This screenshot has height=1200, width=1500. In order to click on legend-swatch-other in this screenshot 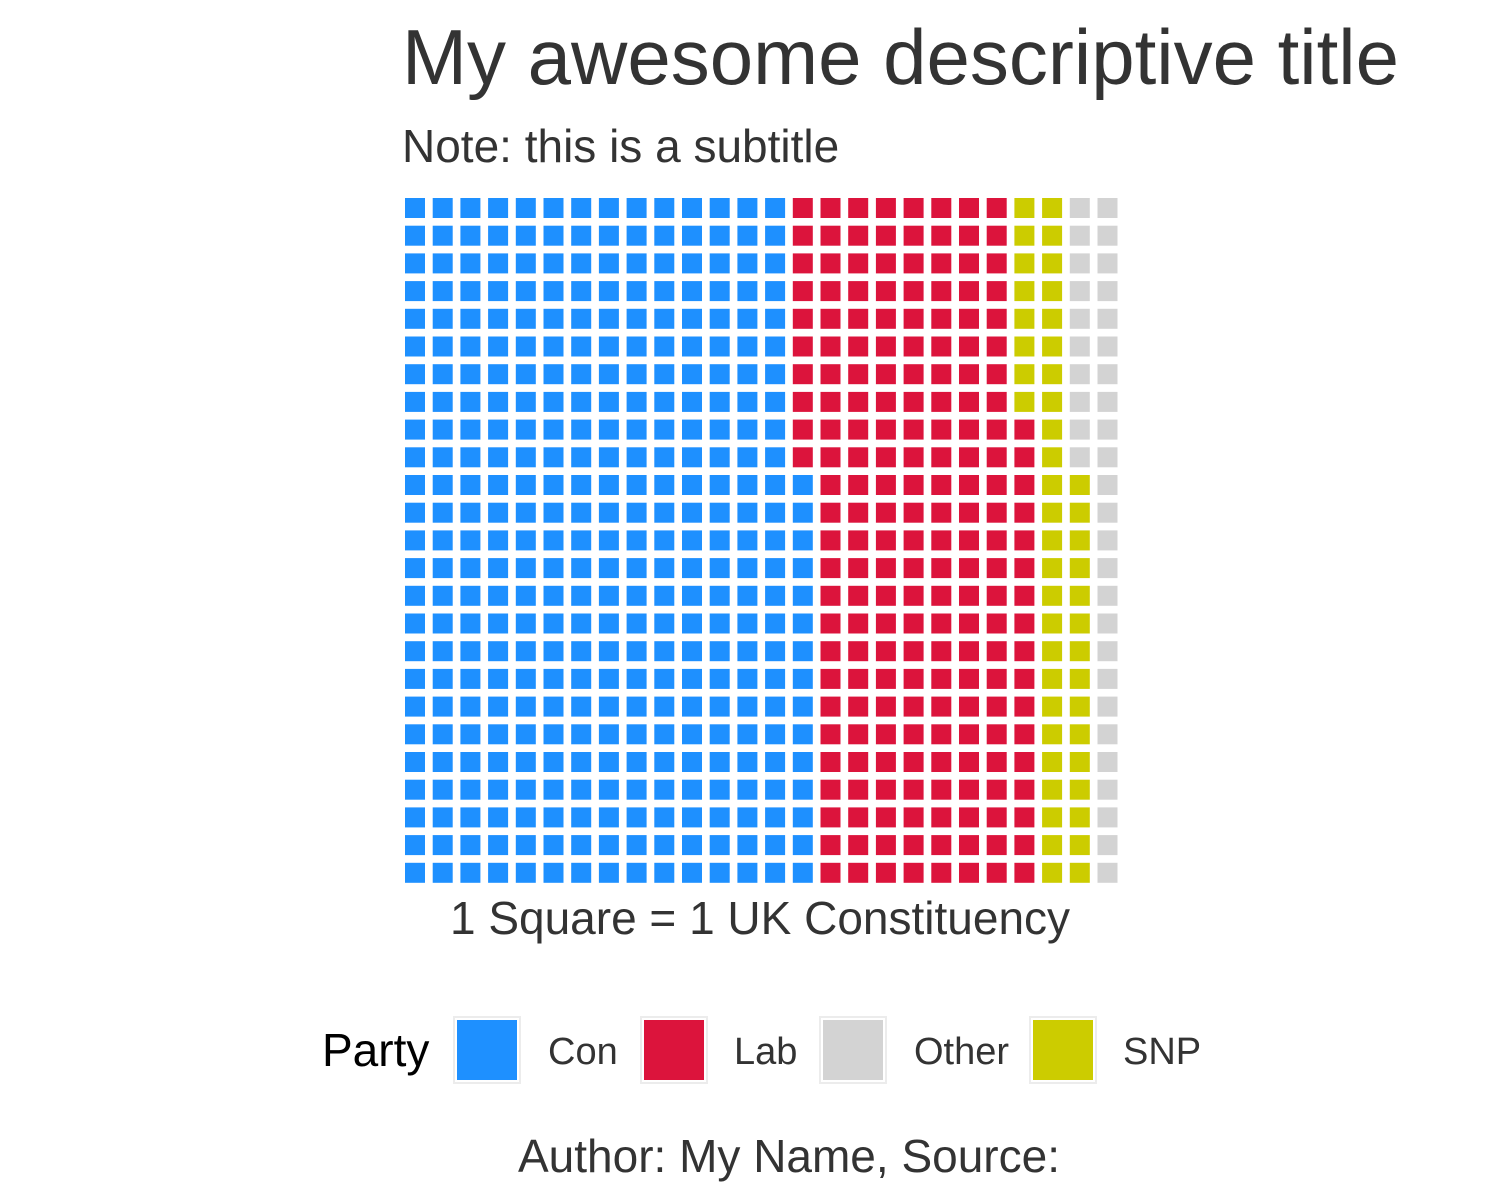, I will do `click(853, 1050)`.